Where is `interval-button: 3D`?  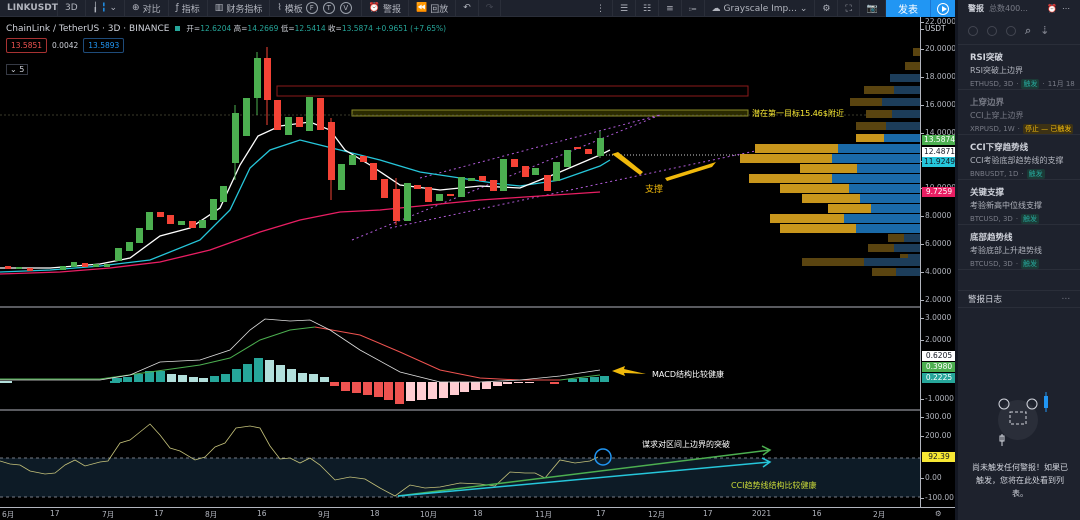 interval-button: 3D is located at coordinates (72, 8).